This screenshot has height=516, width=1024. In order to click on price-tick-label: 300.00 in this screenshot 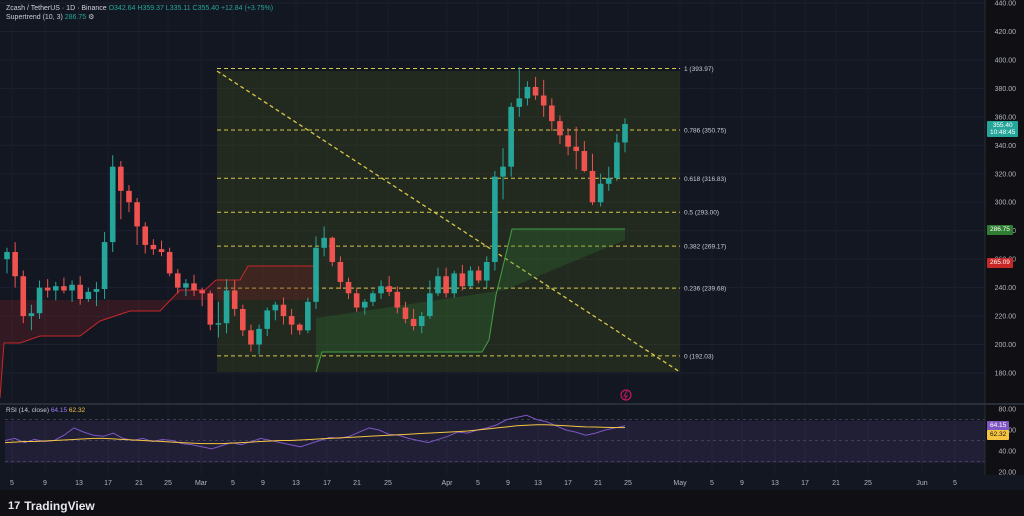, I will do `click(1006, 203)`.